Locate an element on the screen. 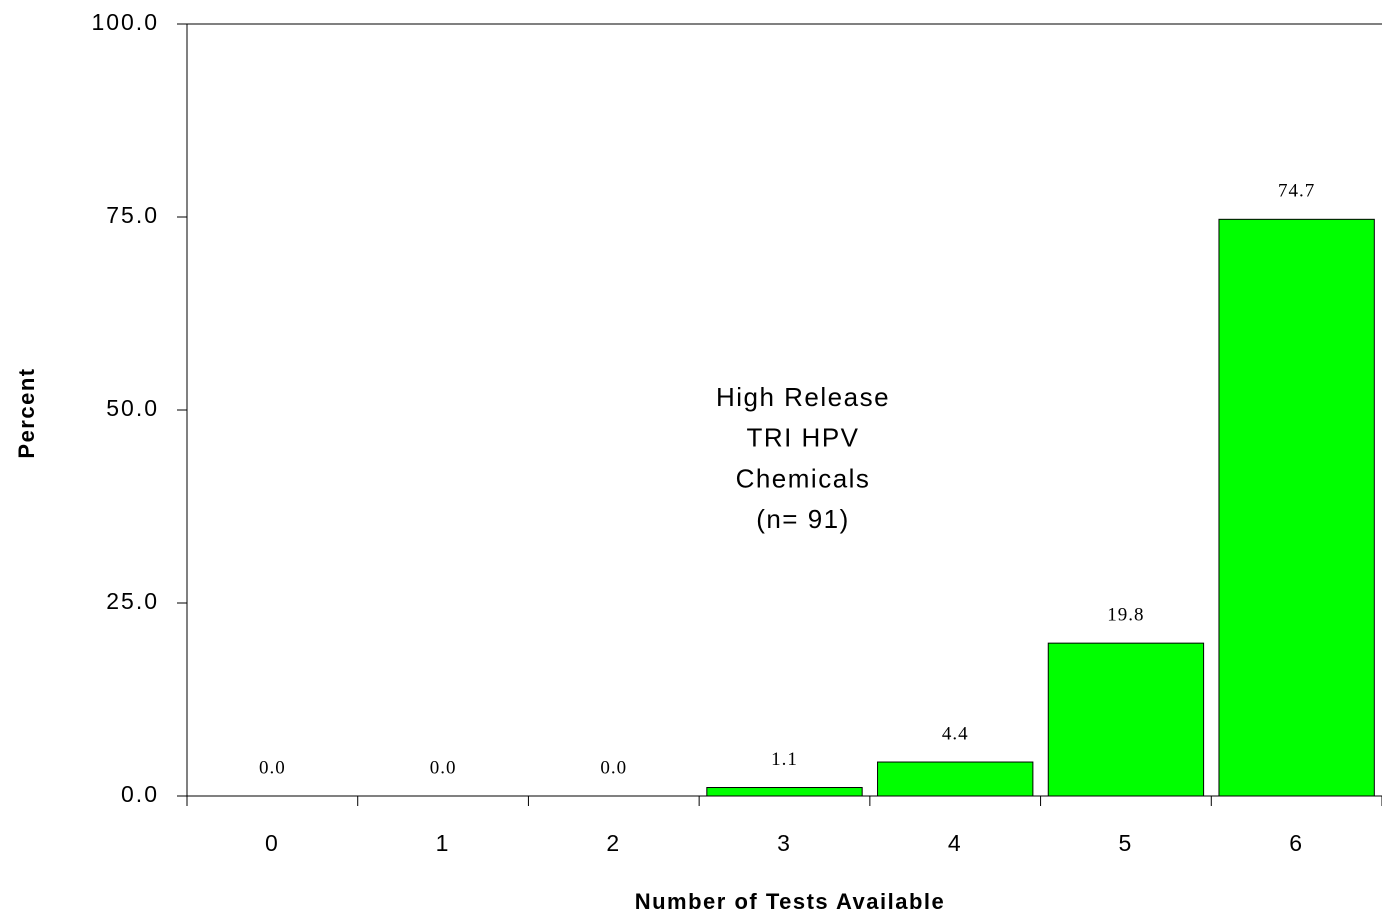  value-label: 4.4 is located at coordinates (955, 733).